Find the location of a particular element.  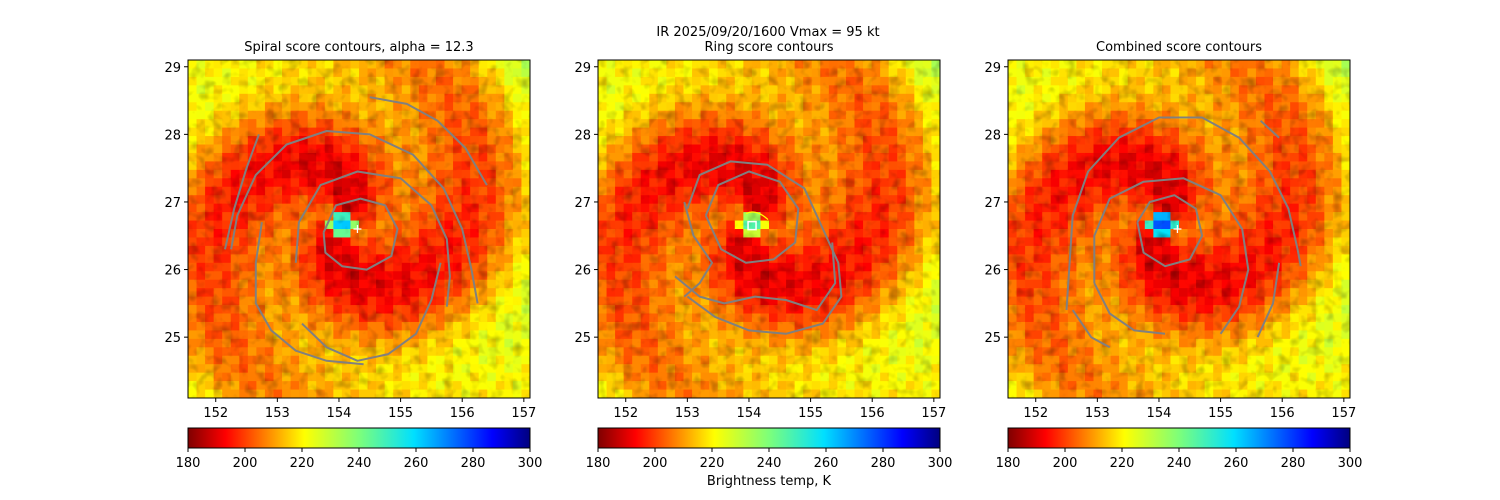

colorbar-1: 180 200 220 240 260 280 300 is located at coordinates (359, 449).